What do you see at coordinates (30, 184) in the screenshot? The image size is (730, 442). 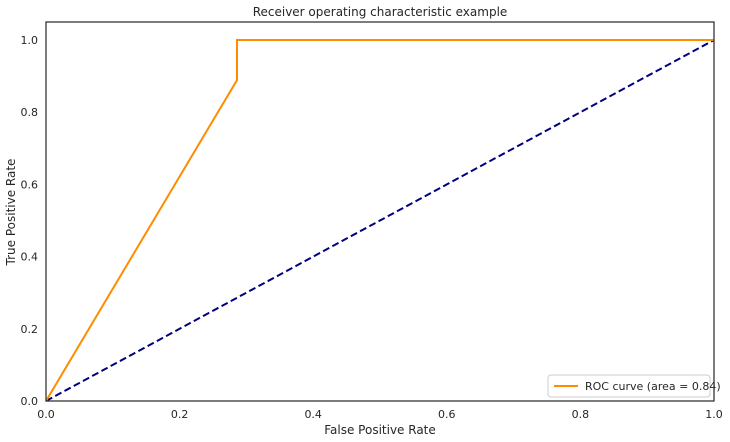 I see `y-tick-label: 0.6` at bounding box center [30, 184].